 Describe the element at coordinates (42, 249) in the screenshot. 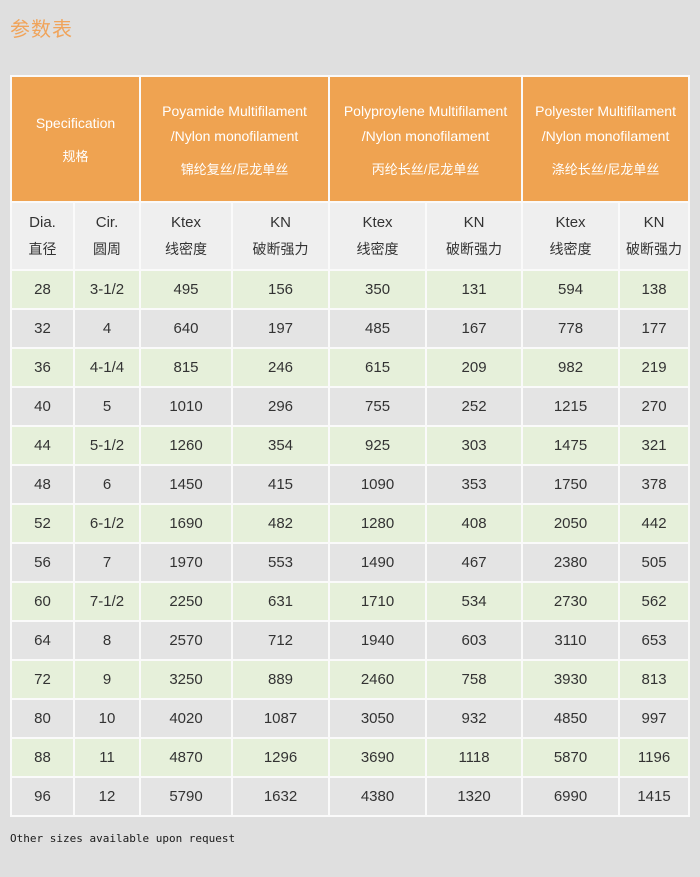

I see `column-label-zh: 直径` at that location.